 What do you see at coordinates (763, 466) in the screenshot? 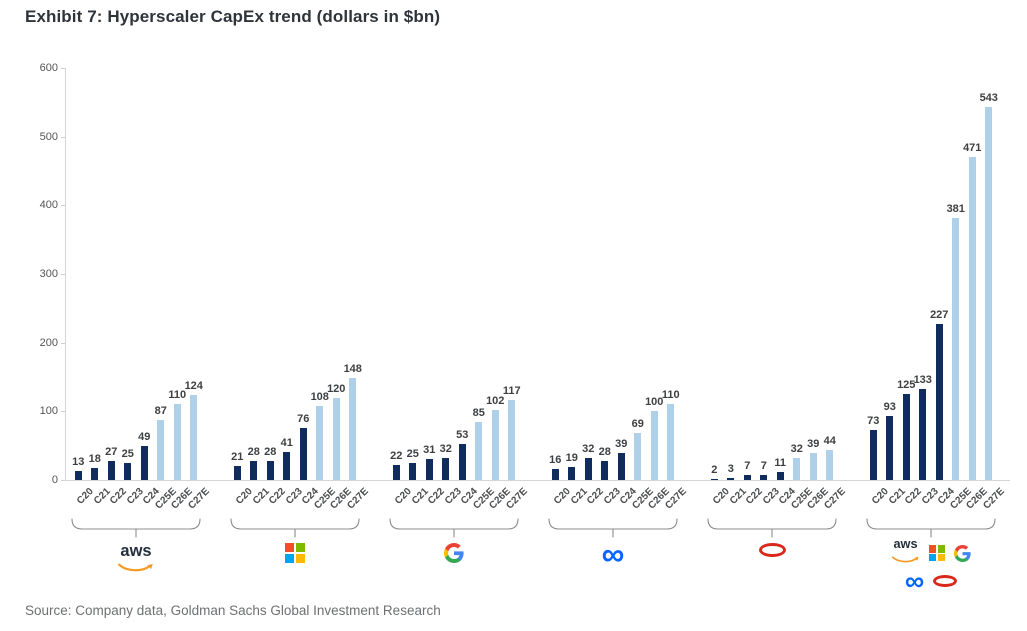
I see `bar-value-label: 7` at bounding box center [763, 466].